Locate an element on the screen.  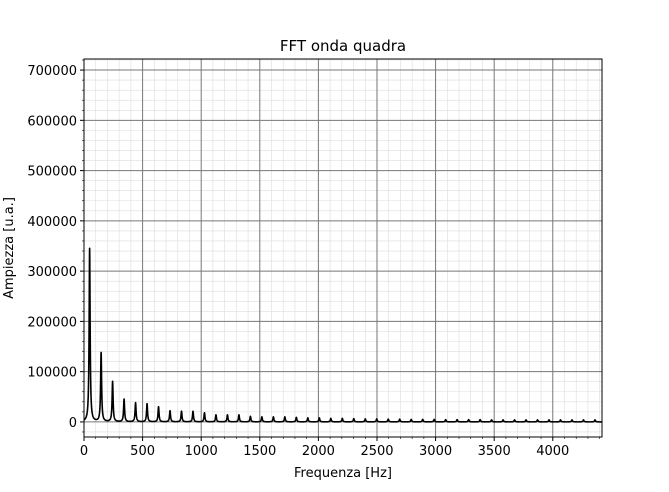
x-tick-label: 1500 is located at coordinates (259, 451).